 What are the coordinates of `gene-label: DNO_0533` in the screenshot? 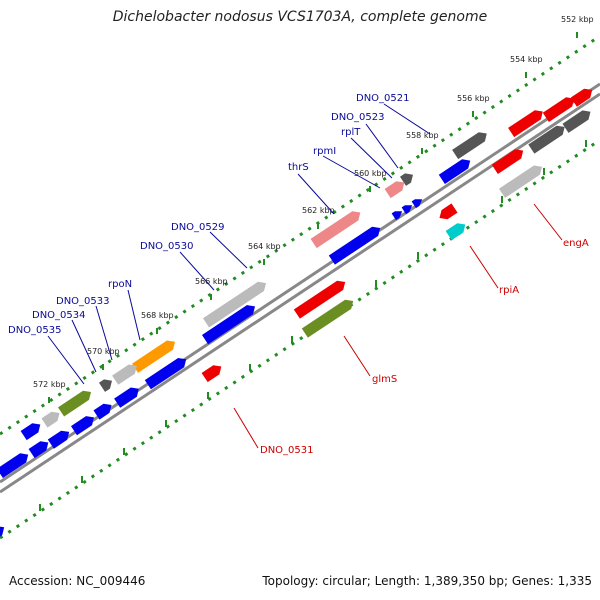 It's located at (83, 301).